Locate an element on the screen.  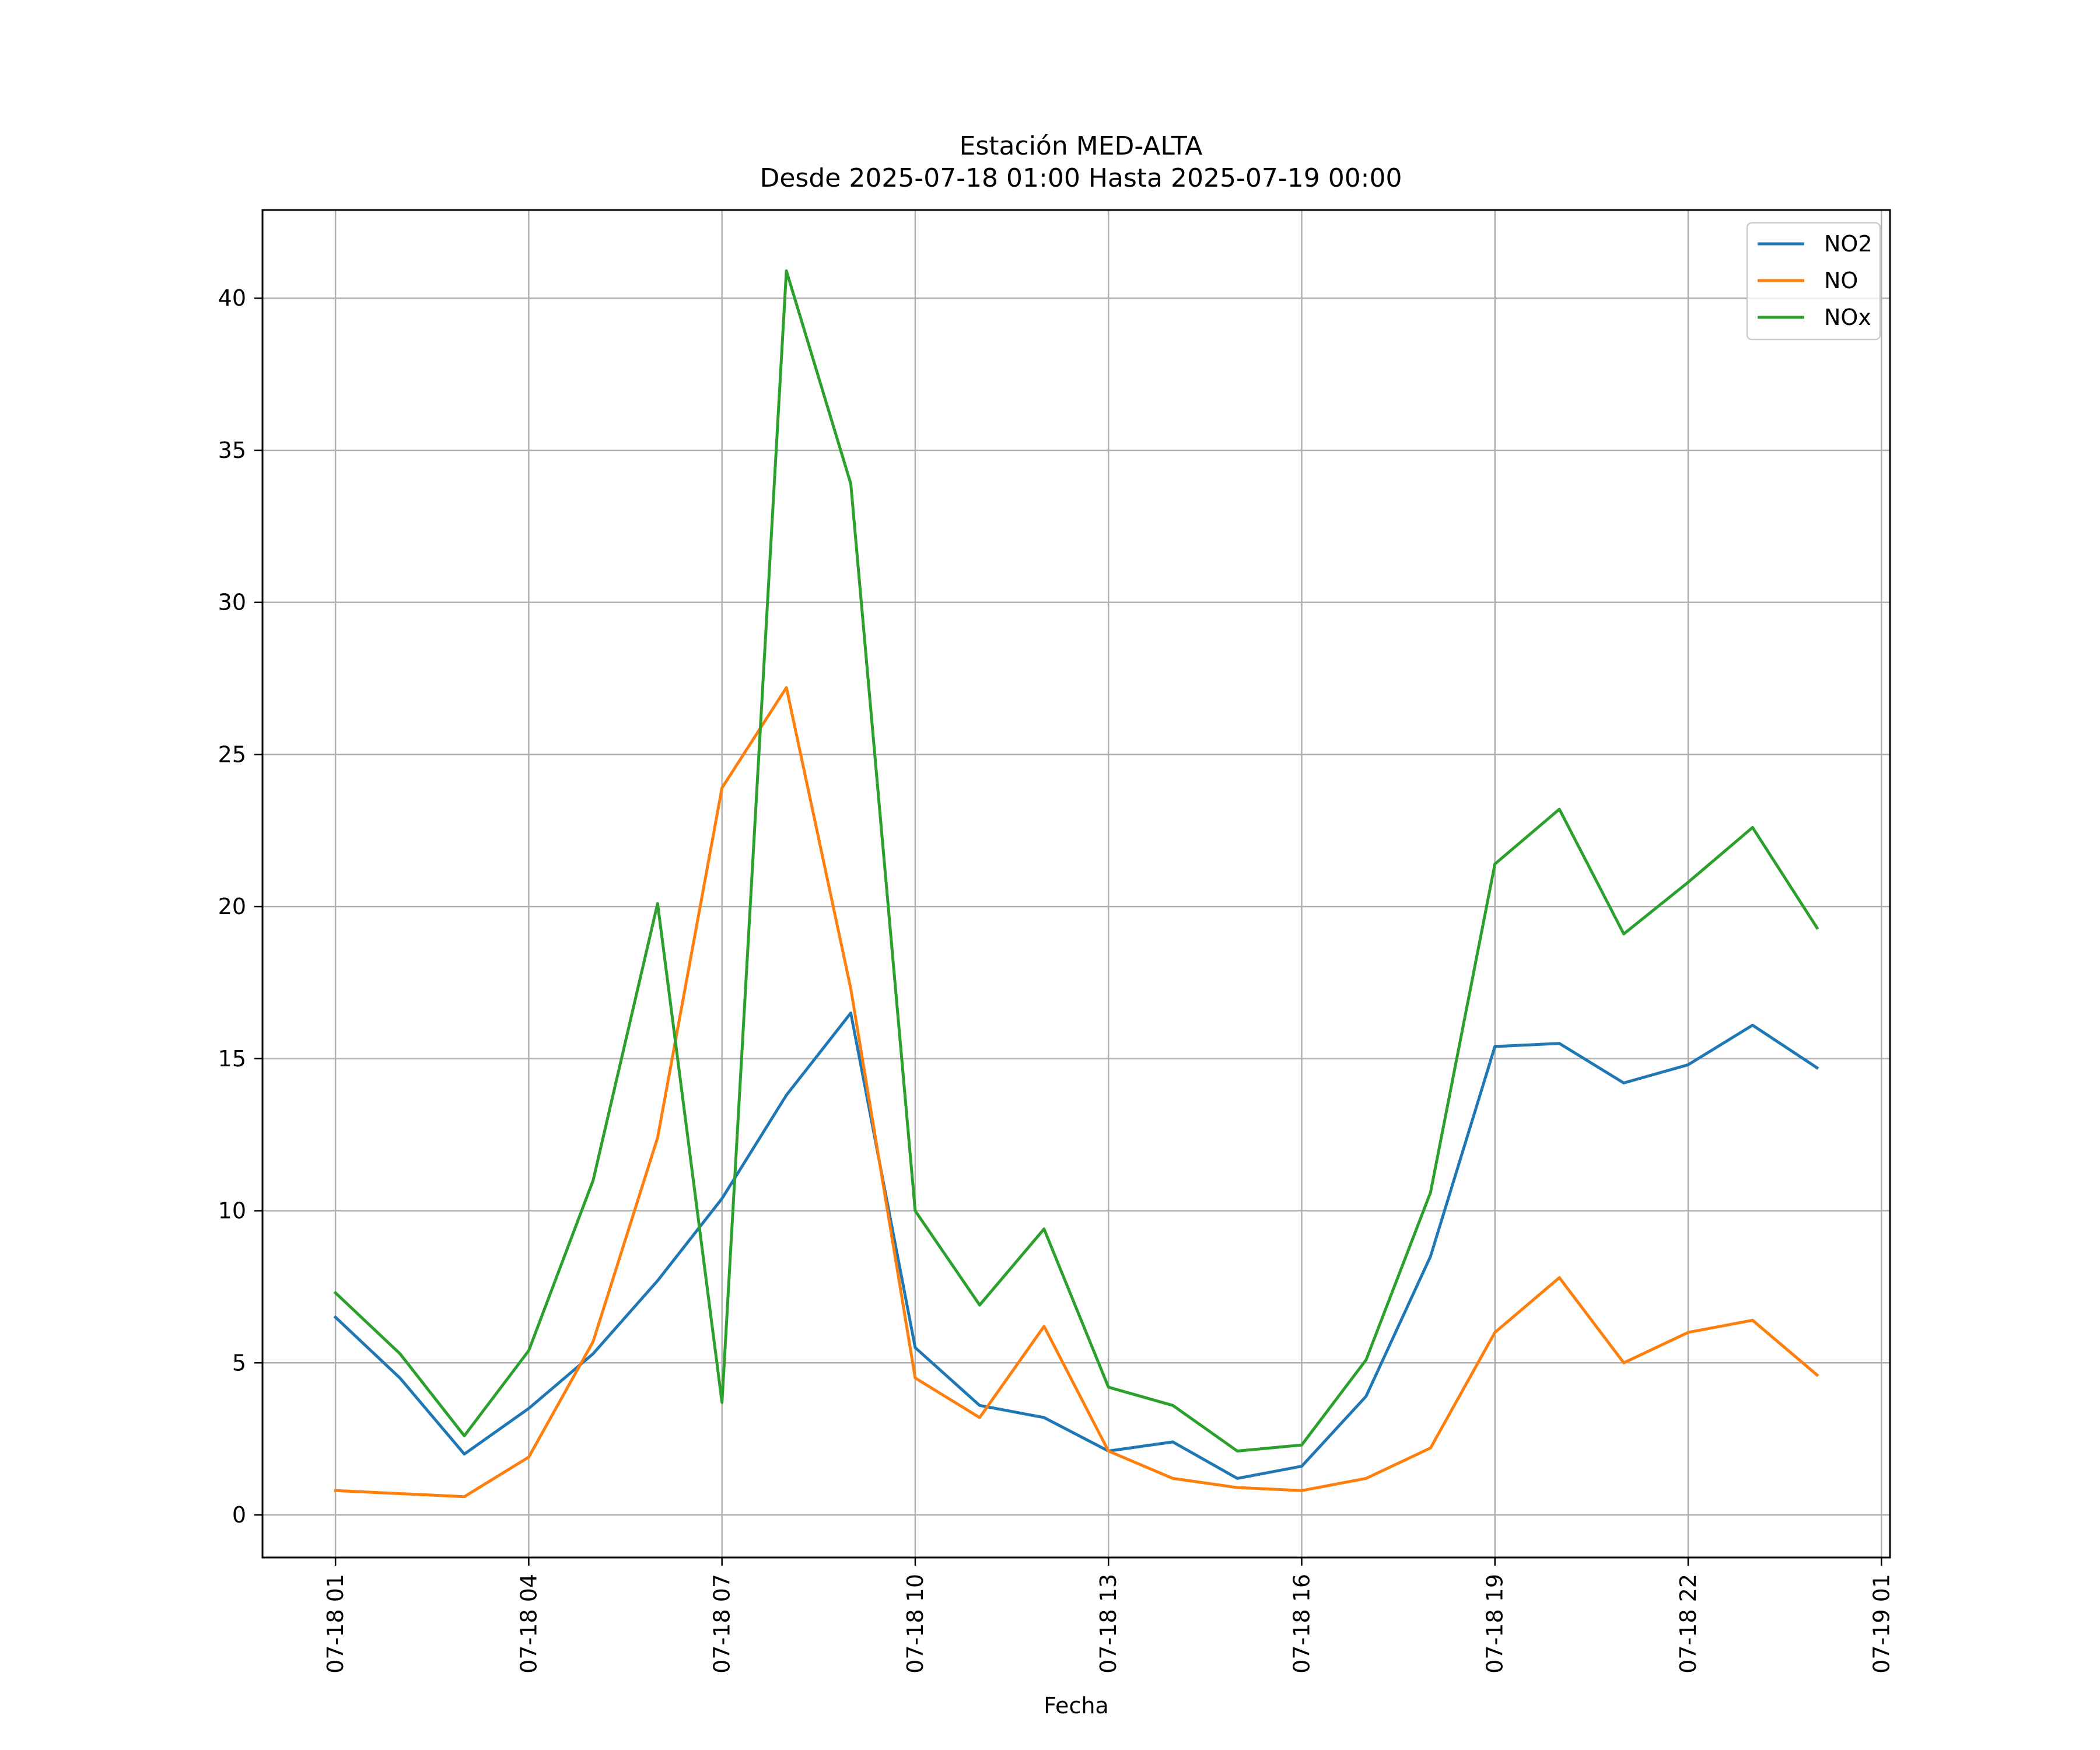
x-tick-label: 07-19 01 is located at coordinates (1881, 1624).